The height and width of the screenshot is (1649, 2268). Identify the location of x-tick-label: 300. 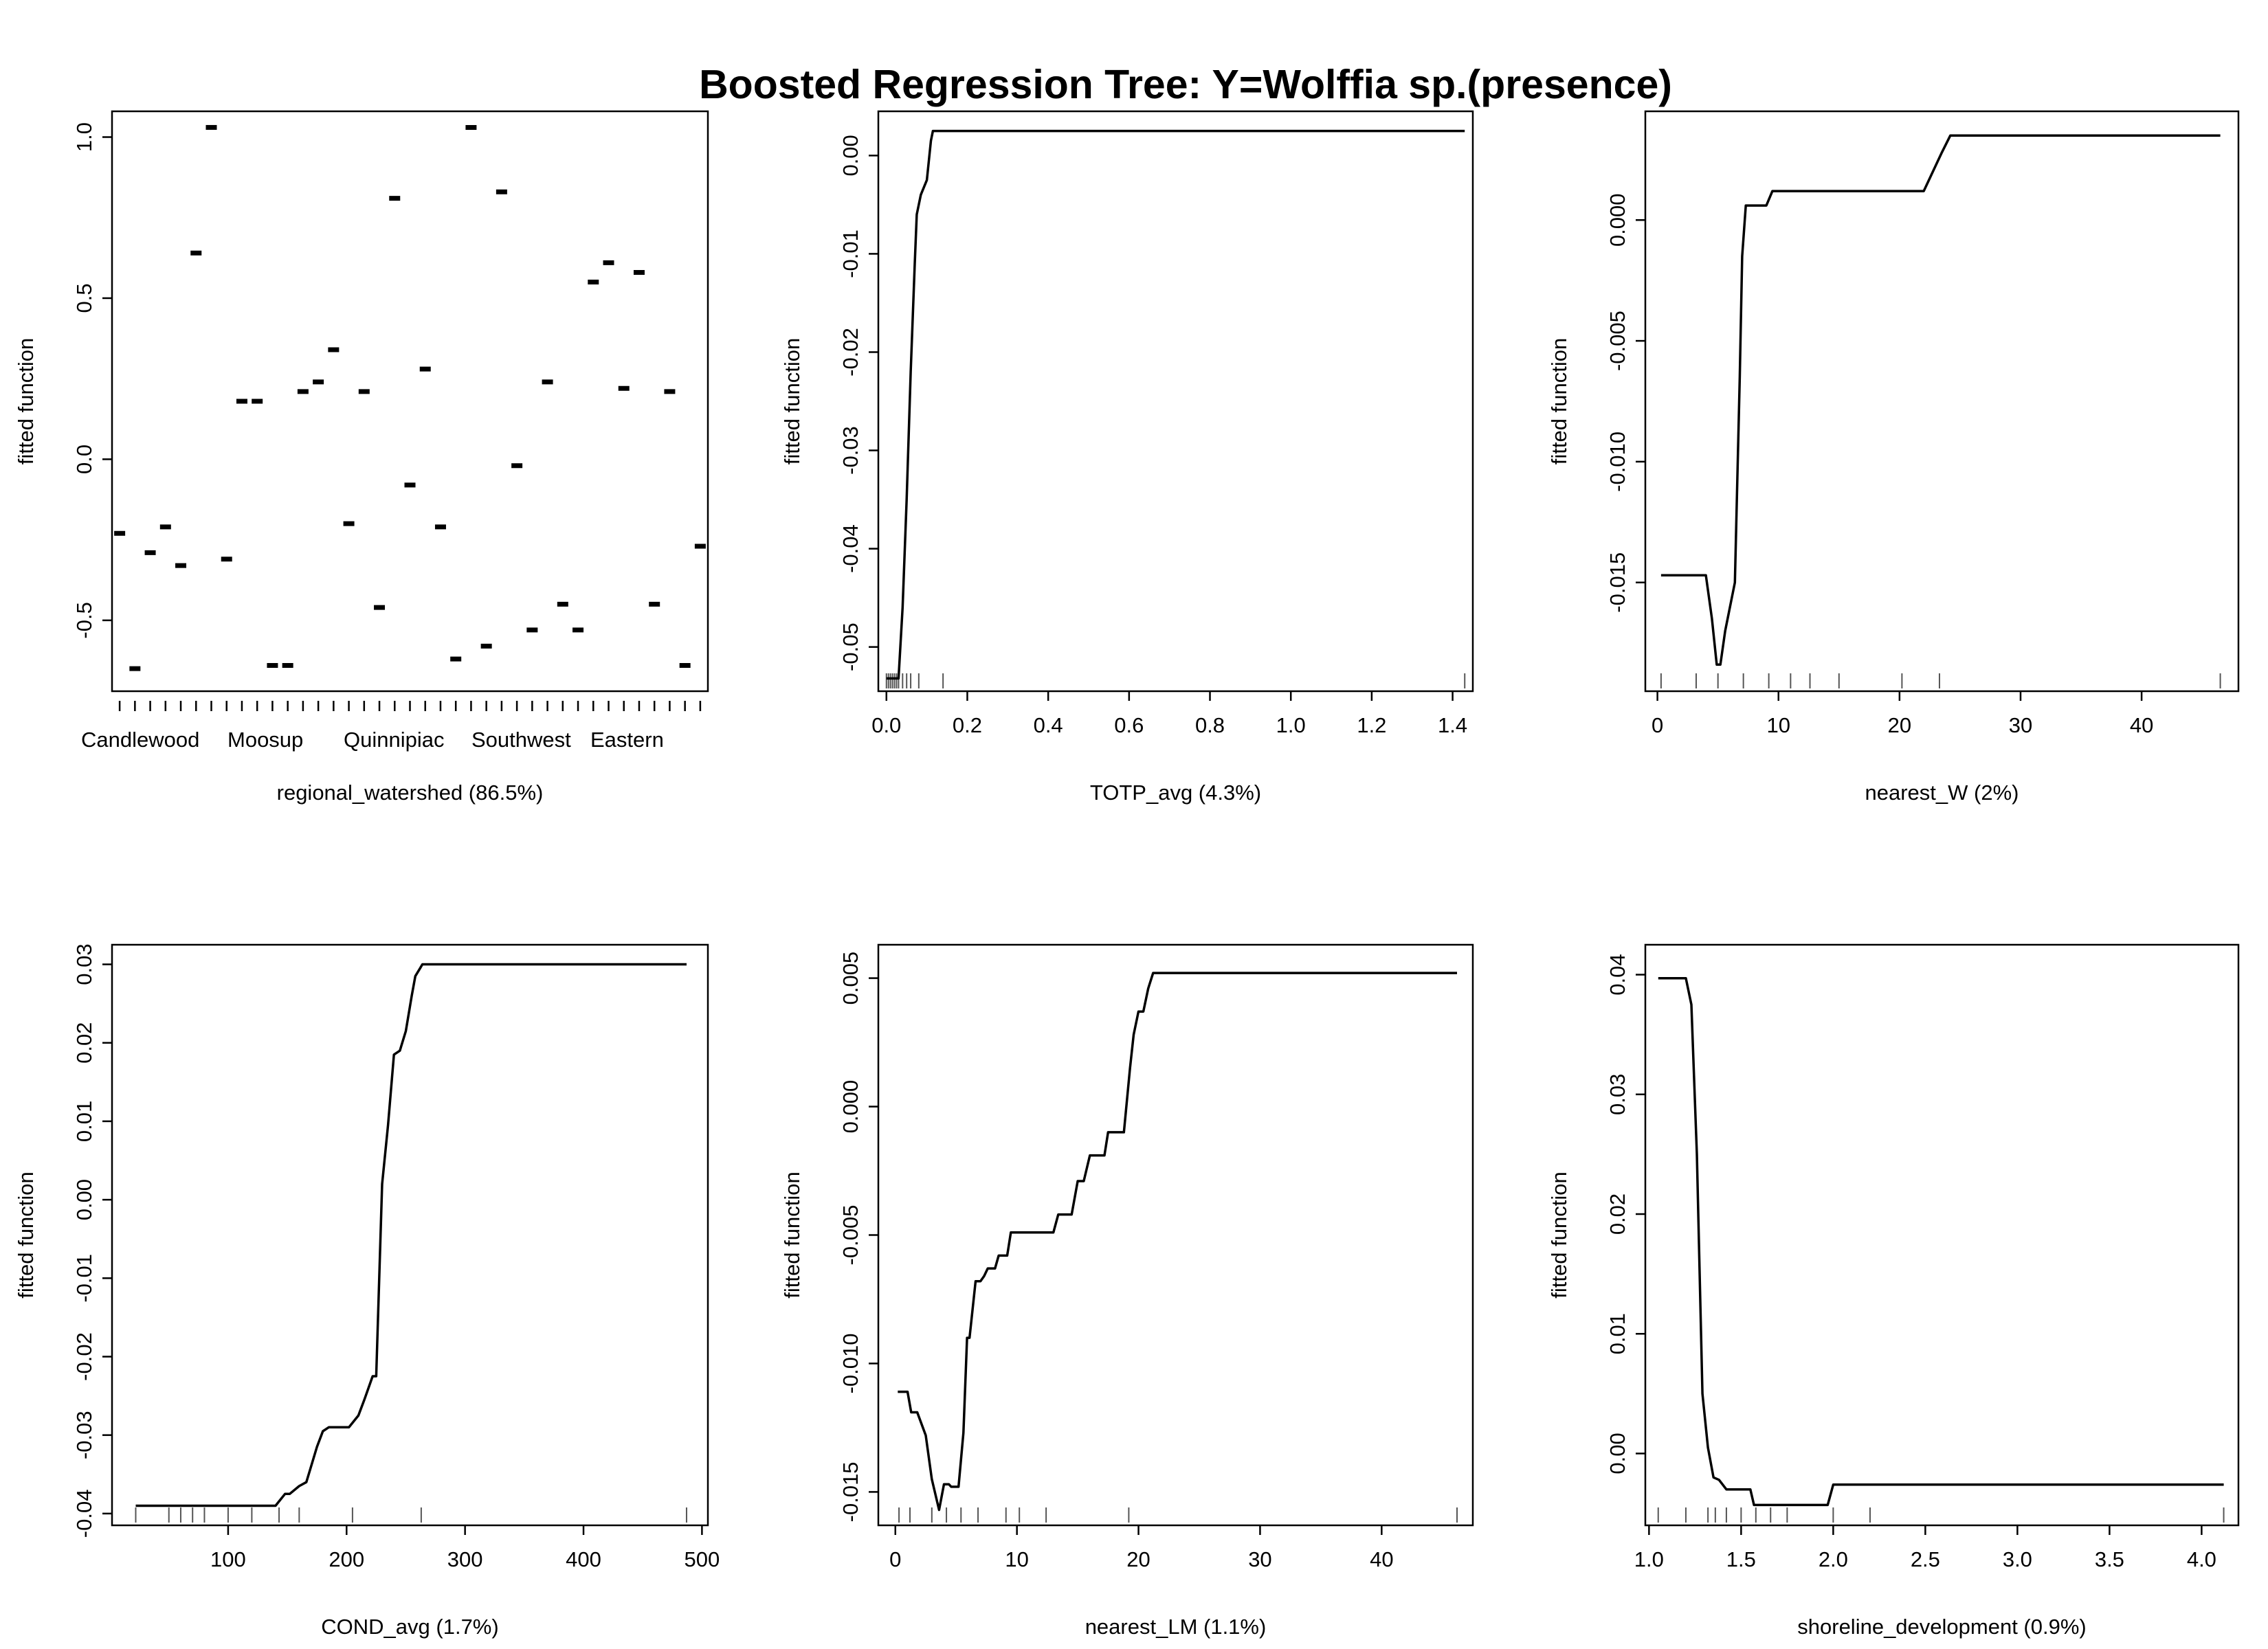
(465, 1559).